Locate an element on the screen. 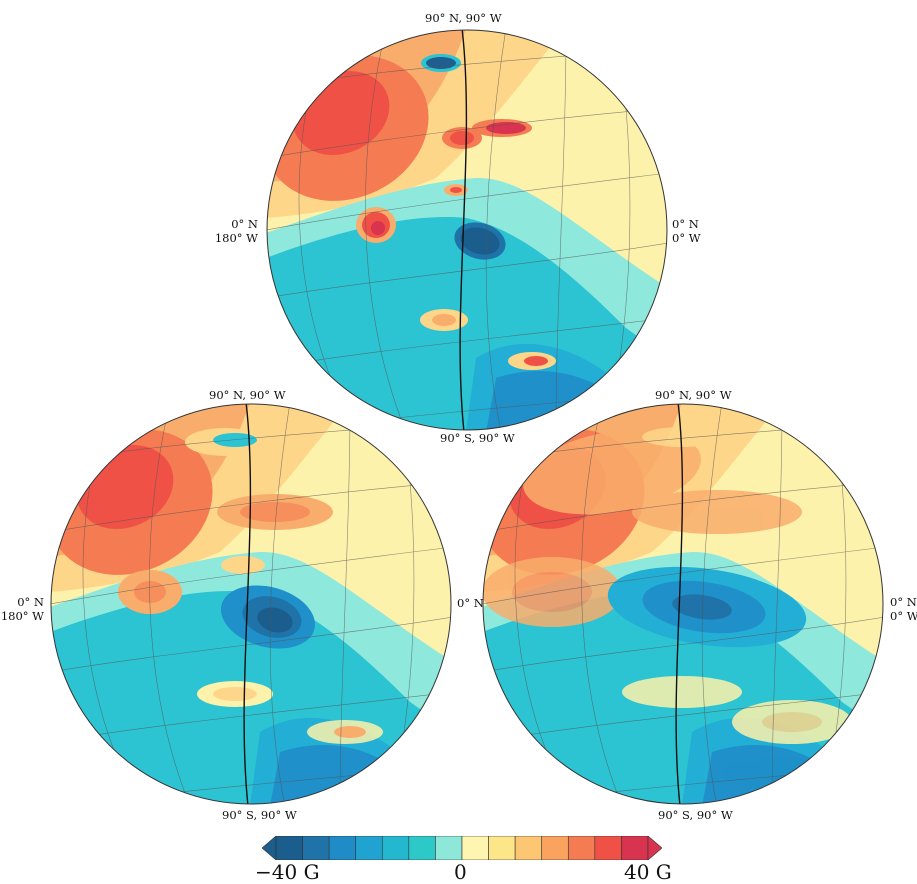  left-south-pole-label: 90° S, 90° W is located at coordinates (259, 815).